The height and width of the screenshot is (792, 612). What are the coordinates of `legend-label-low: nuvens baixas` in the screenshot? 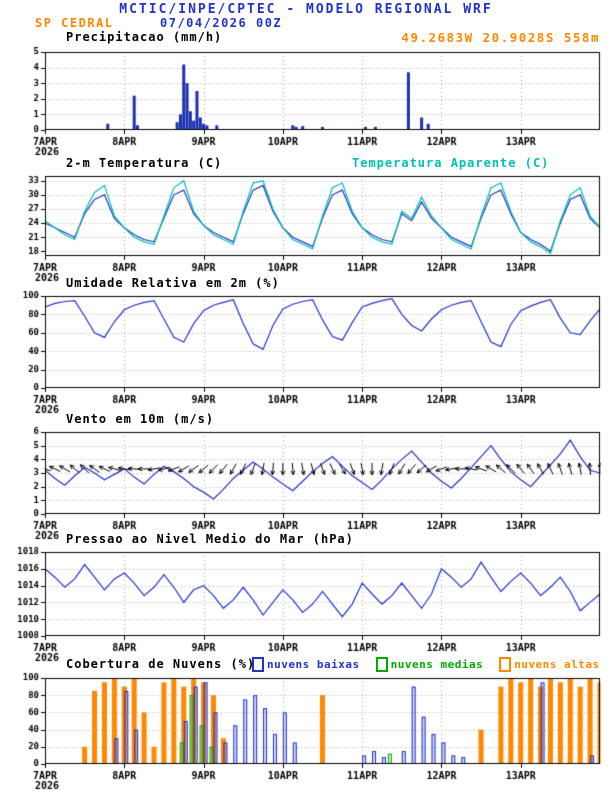 It's located at (313, 664).